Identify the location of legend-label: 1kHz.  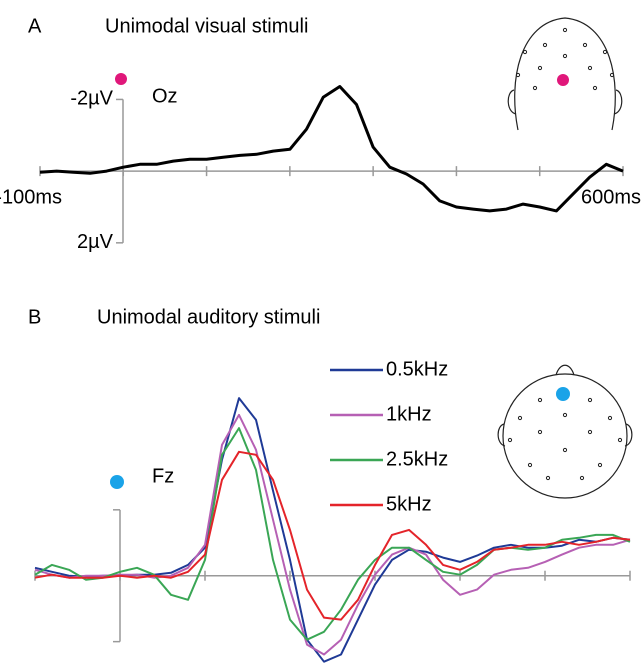
(409, 414).